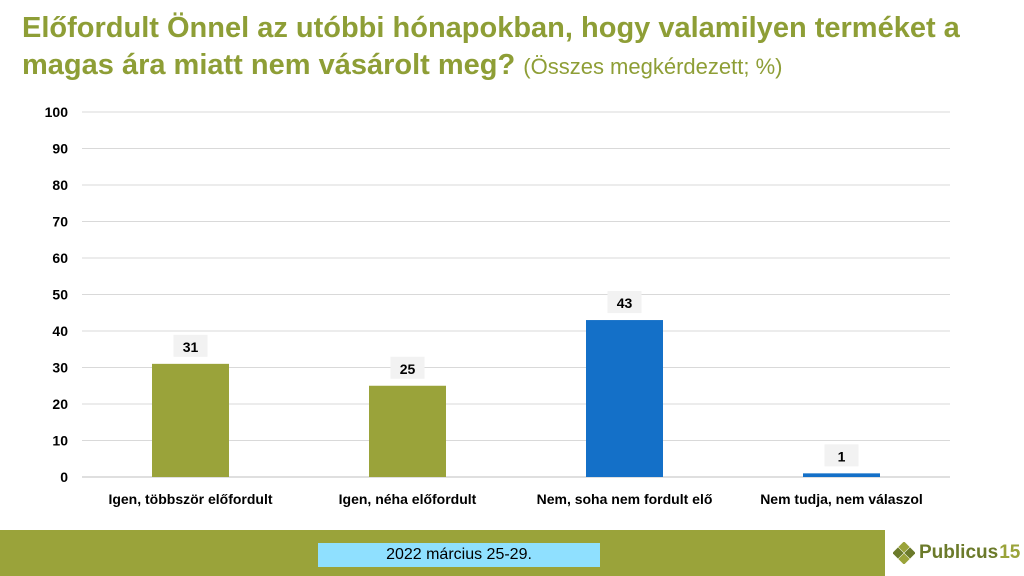 The image size is (1024, 576). What do you see at coordinates (904, 553) in the screenshot?
I see `publicus-diamond-icon` at bounding box center [904, 553].